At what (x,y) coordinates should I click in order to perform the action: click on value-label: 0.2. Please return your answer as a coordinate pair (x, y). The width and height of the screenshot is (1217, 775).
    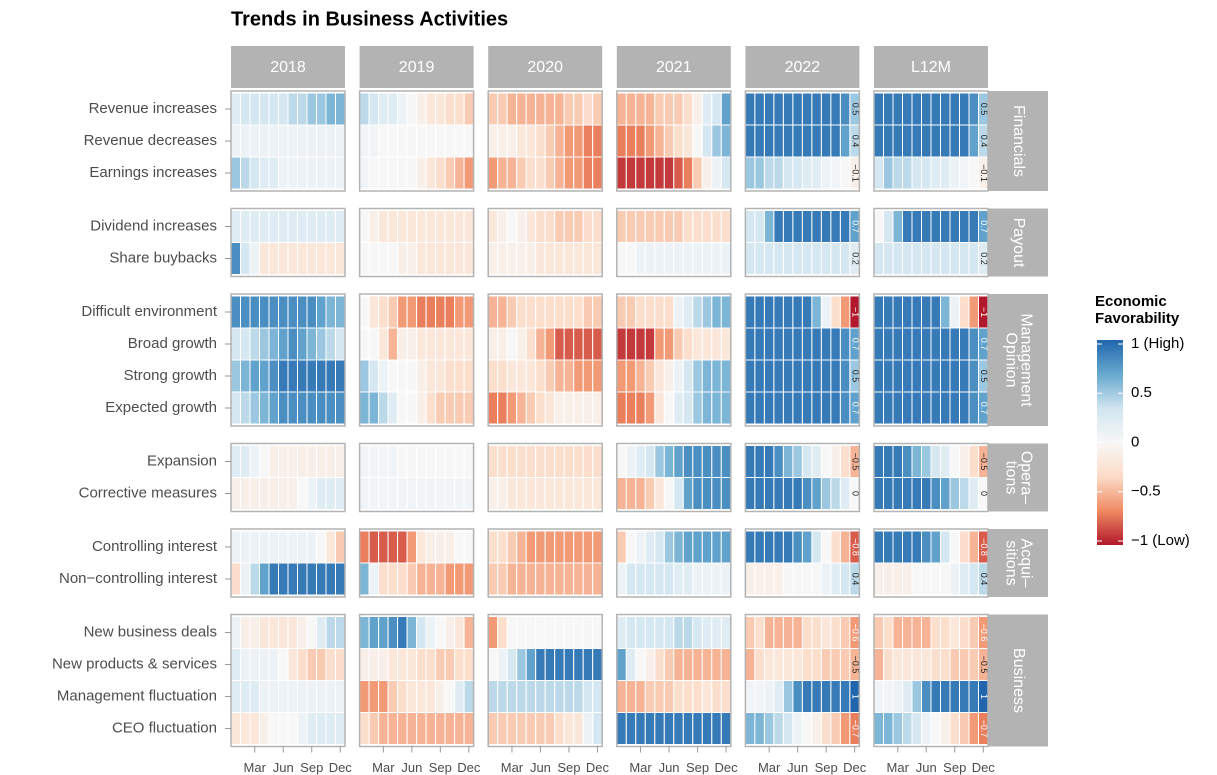
    Looking at the image, I should click on (855, 258).